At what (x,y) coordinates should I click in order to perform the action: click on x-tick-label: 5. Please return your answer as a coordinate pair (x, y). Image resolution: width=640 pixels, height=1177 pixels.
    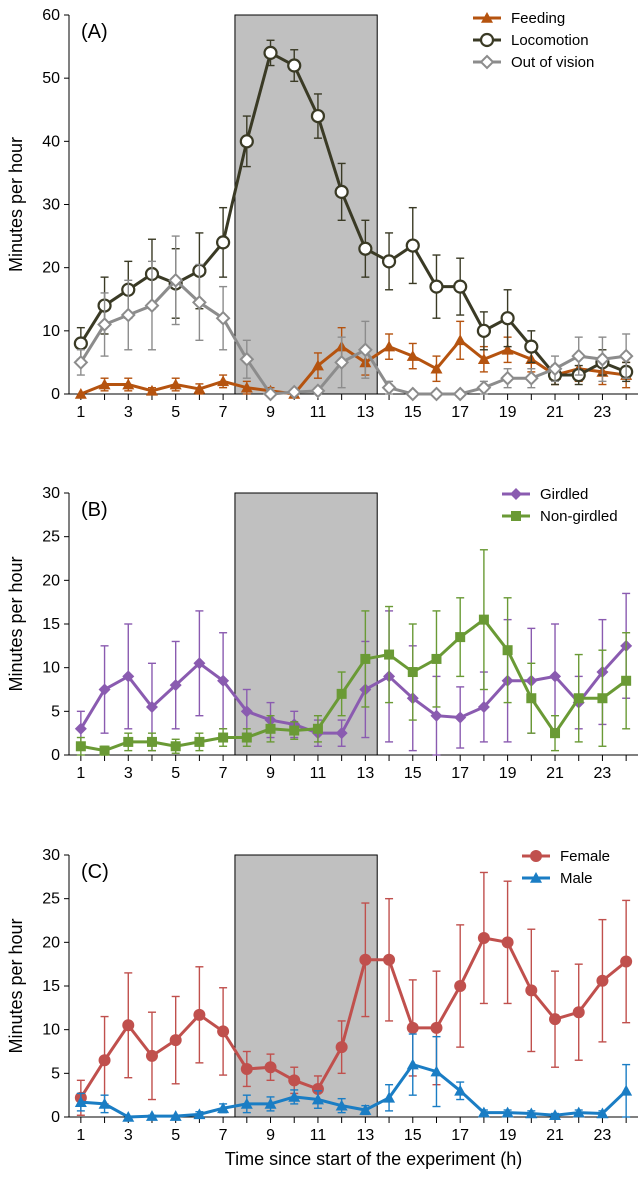
    Looking at the image, I should click on (175, 412).